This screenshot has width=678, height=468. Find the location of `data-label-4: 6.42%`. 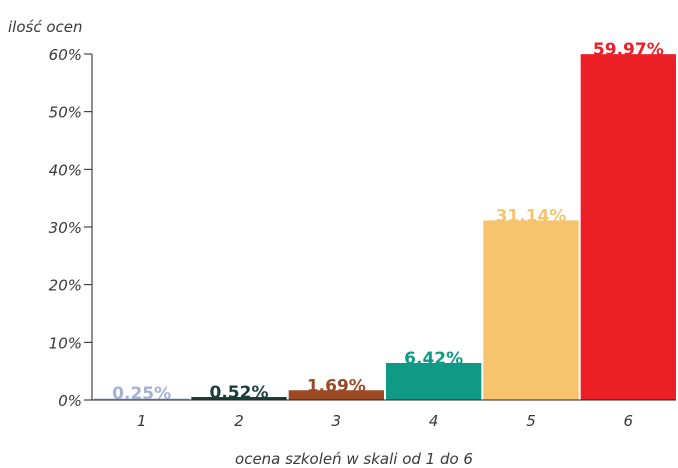

data-label-4: 6.42% is located at coordinates (433, 359).